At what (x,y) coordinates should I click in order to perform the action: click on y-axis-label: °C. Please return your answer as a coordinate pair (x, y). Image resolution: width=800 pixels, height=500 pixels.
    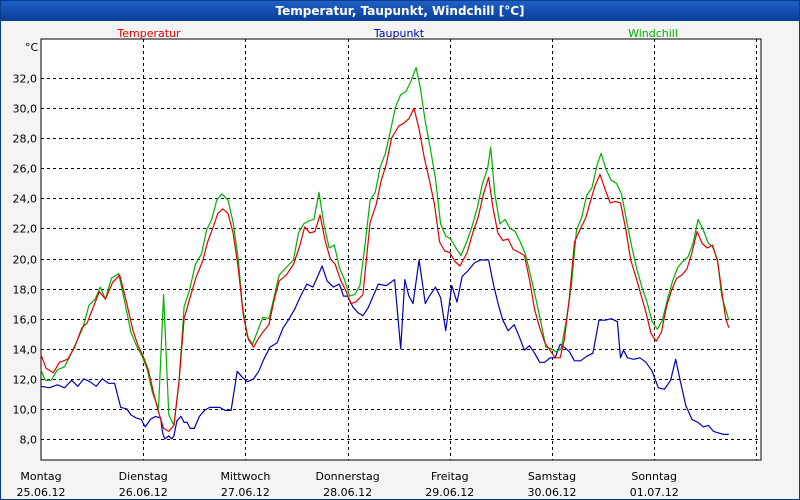
    Looking at the image, I should click on (32, 47).